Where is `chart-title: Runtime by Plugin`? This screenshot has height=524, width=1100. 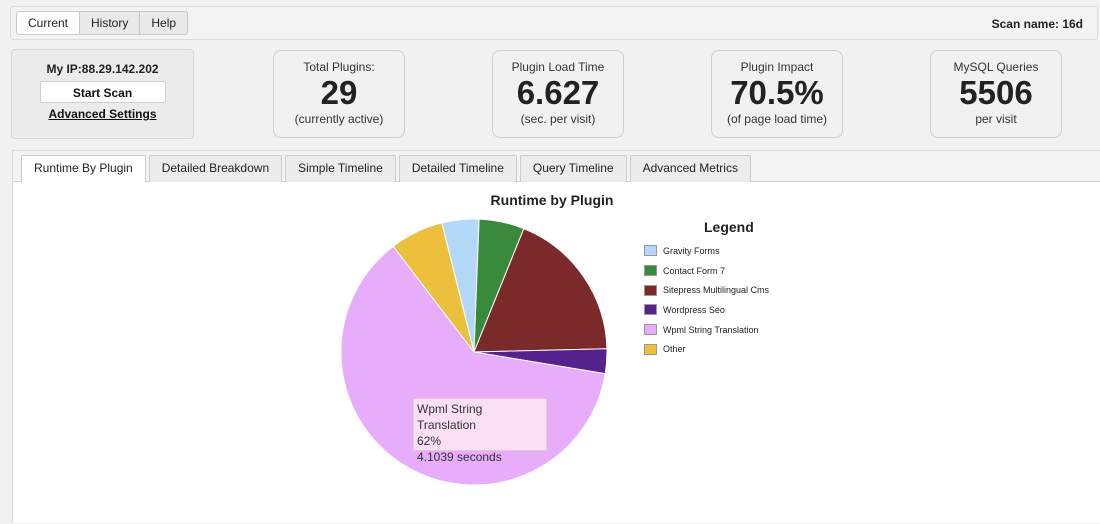 chart-title: Runtime by Plugin is located at coordinates (556, 200).